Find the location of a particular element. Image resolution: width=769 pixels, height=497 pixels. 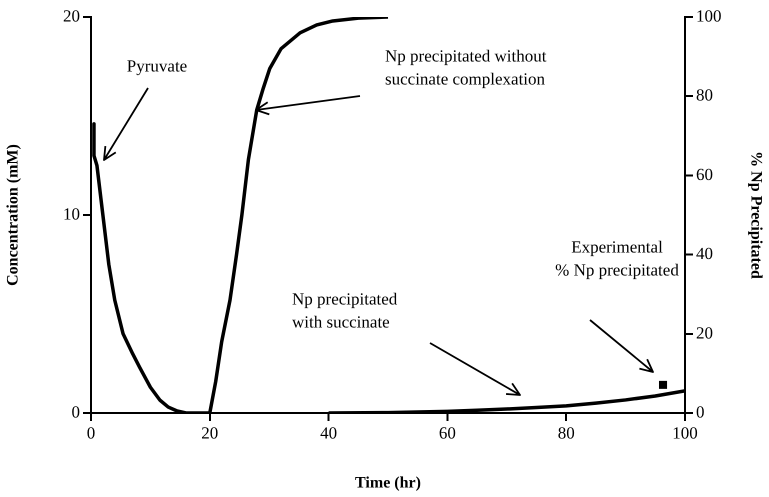

y-tick-label: 20 is located at coordinates (71, 16).